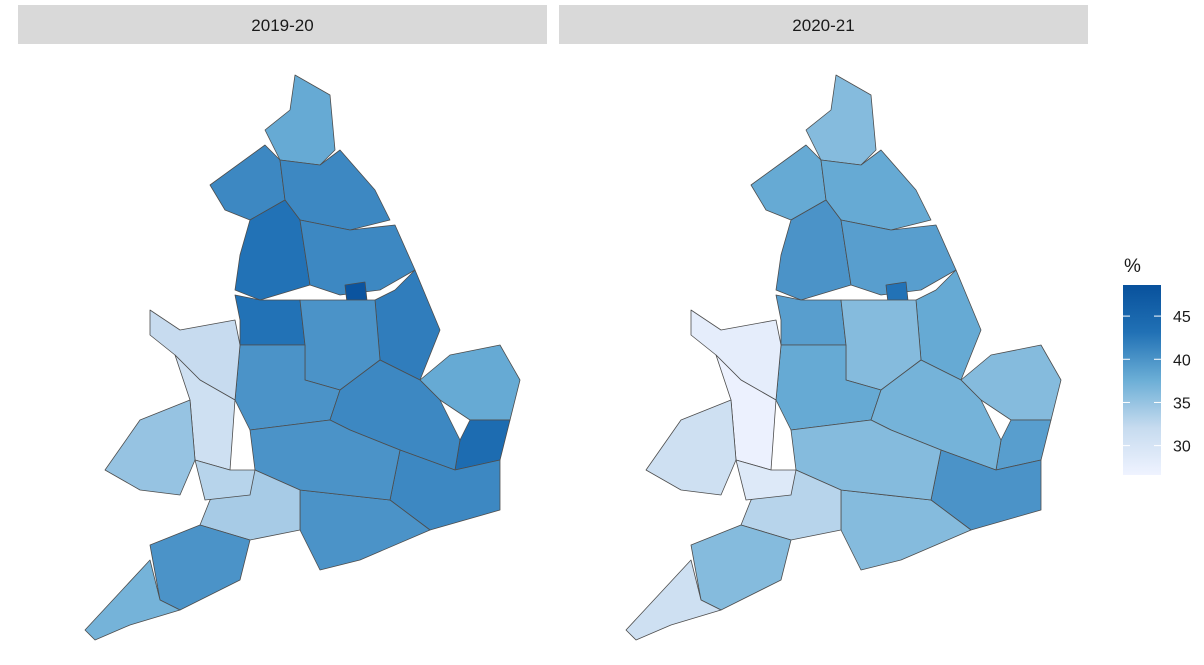  I want to click on legend-tick-label: 40, so click(1182, 360).